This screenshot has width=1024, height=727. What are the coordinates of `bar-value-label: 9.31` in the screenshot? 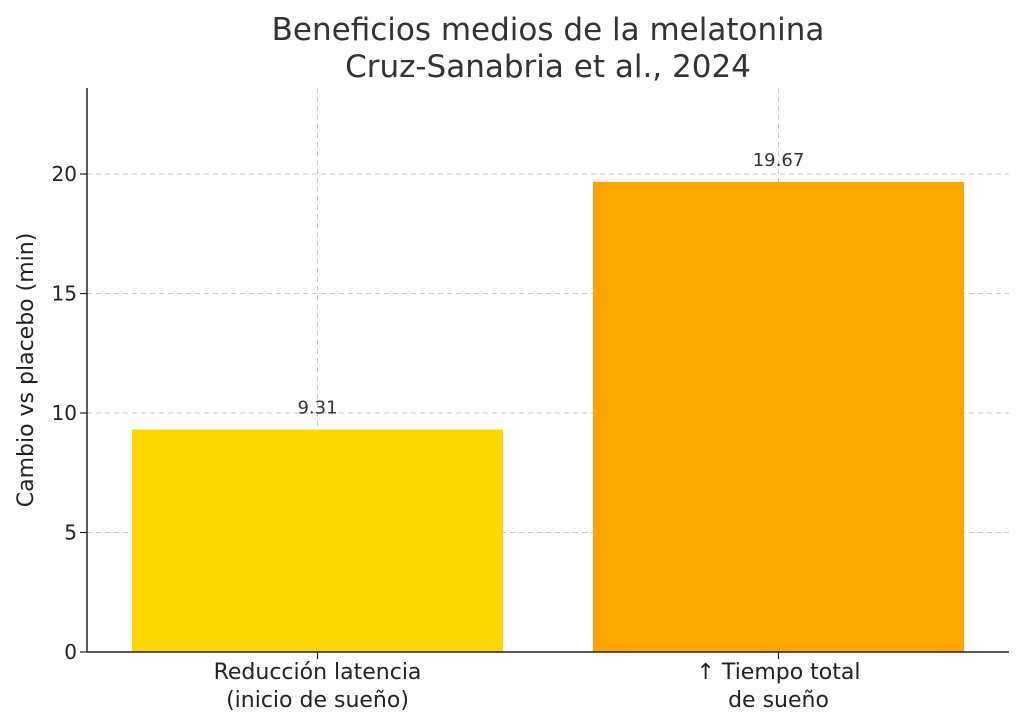 It's located at (317, 408).